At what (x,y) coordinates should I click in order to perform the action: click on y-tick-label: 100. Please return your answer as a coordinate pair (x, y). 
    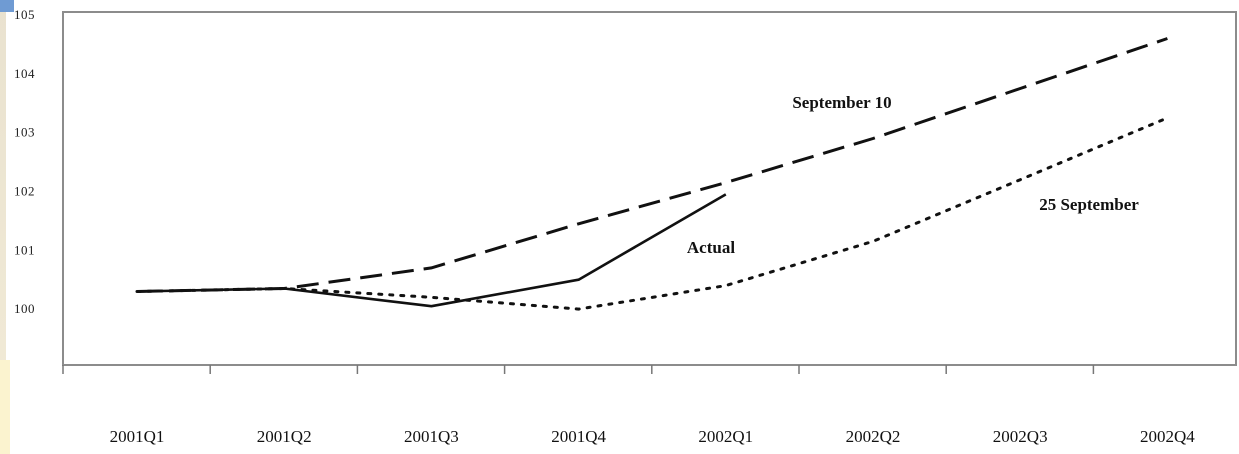
    Looking at the image, I should click on (24, 308).